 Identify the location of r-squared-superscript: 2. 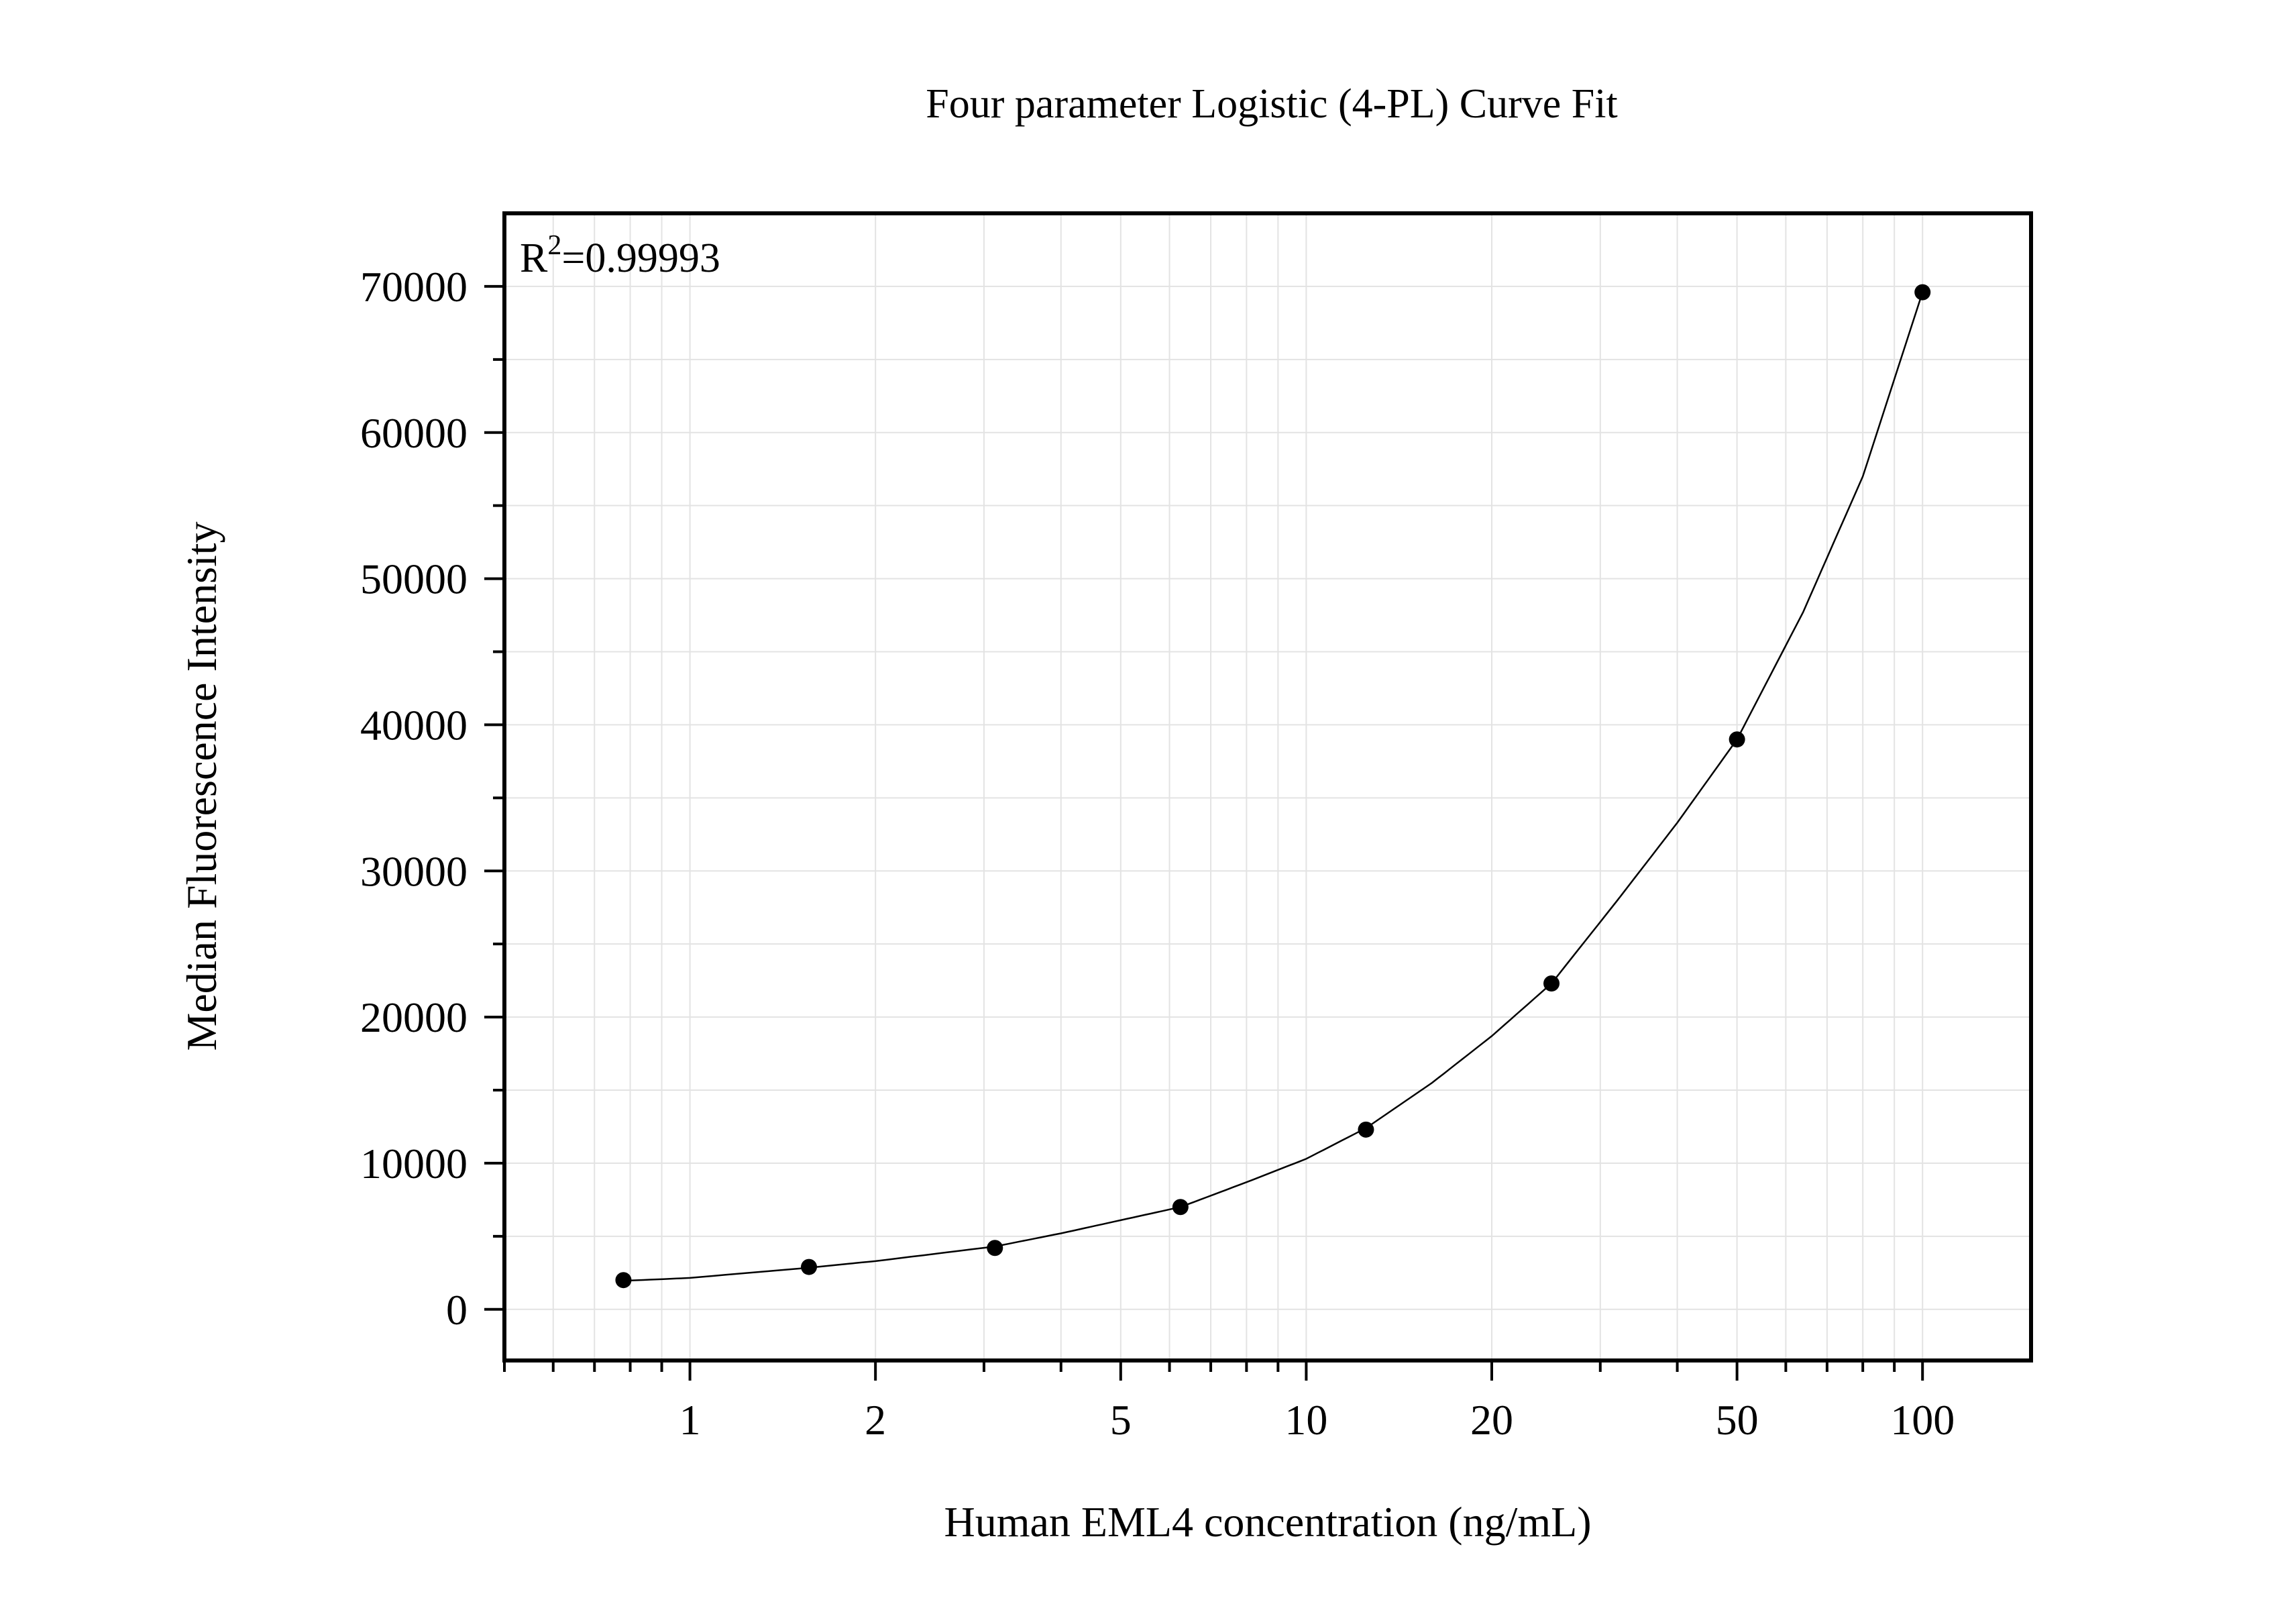
(554, 246).